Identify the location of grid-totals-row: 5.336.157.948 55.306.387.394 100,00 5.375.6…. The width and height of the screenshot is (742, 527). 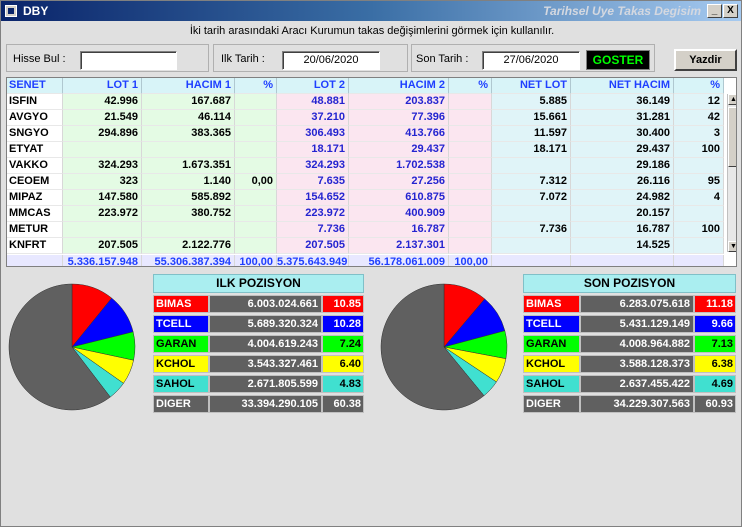
(371, 260).